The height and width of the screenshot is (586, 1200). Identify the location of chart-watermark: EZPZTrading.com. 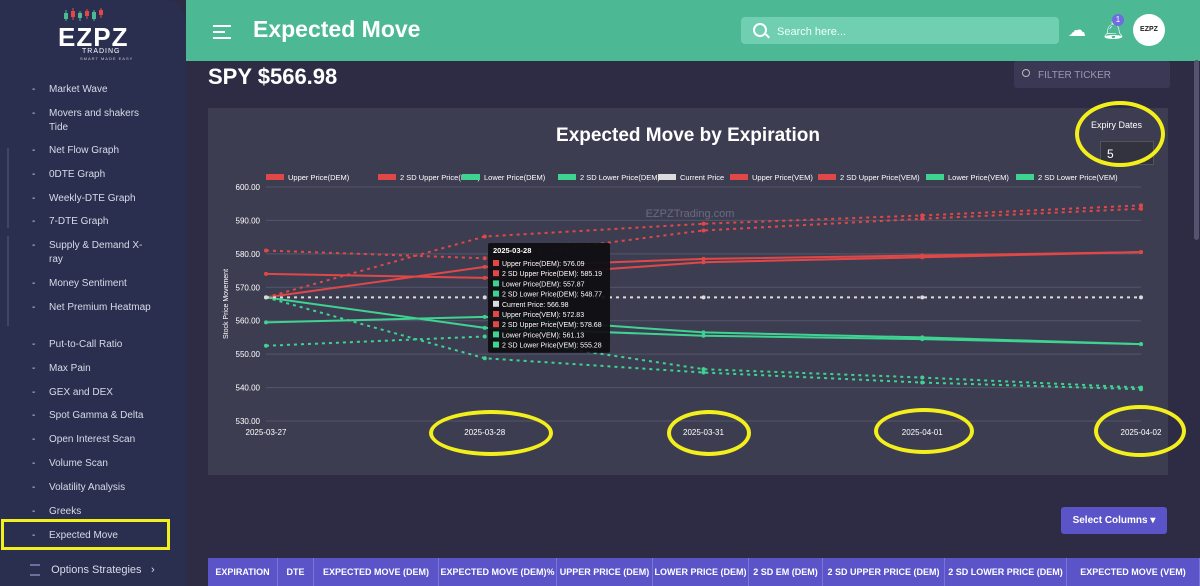
(690, 214).